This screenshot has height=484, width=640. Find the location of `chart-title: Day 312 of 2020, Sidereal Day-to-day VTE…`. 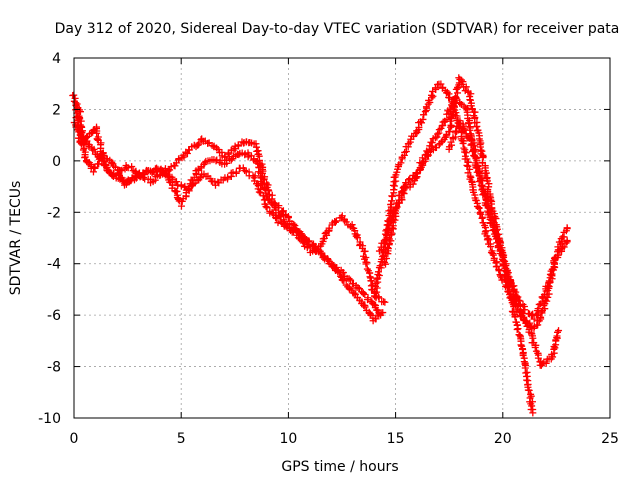

chart-title: Day 312 of 2020, Sidereal Day-to-day VTE… is located at coordinates (337, 29).